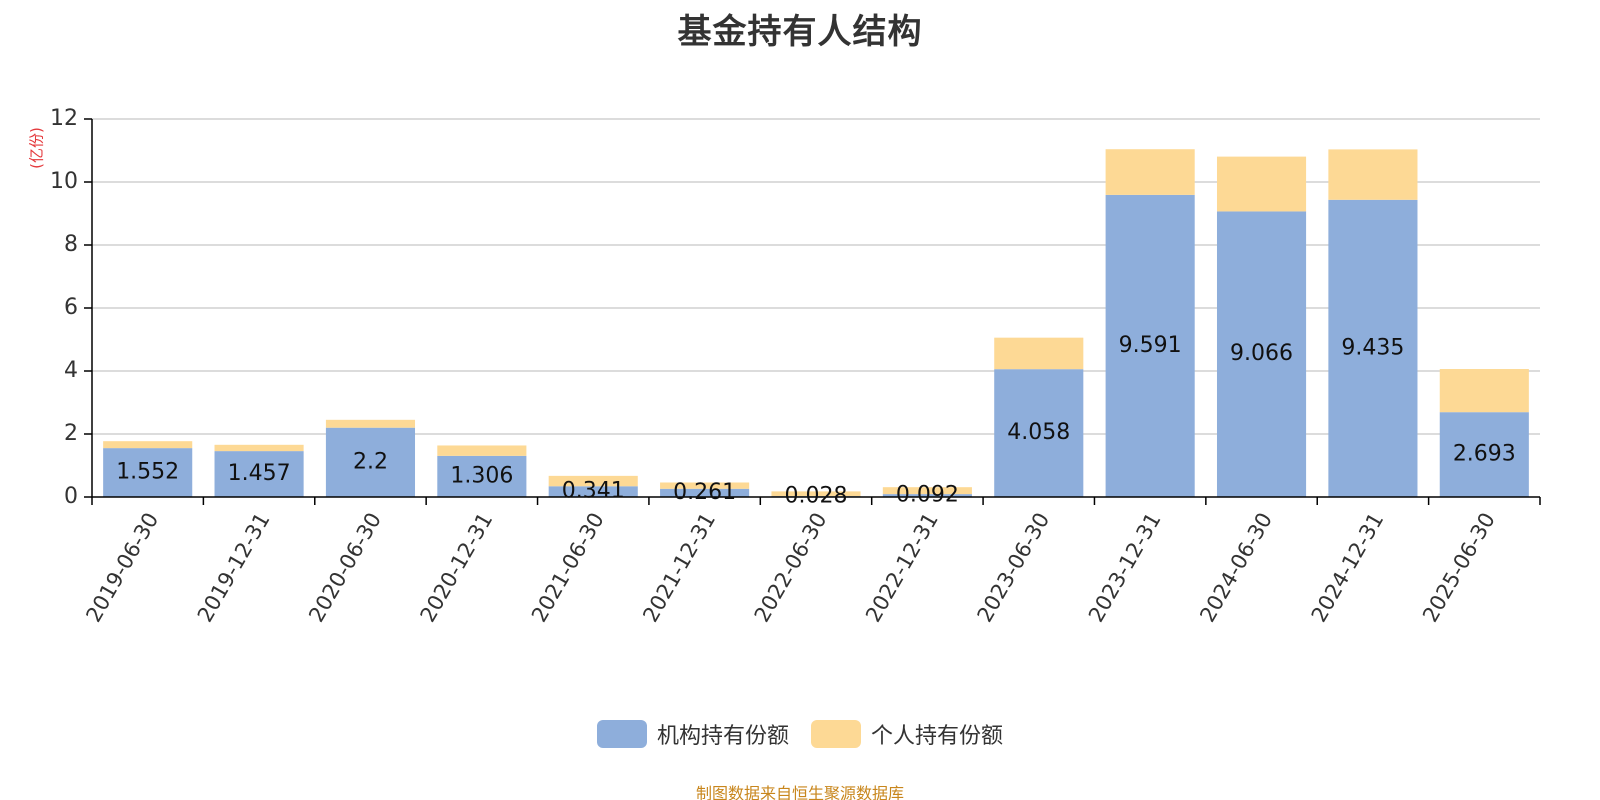 The height and width of the screenshot is (800, 1600). What do you see at coordinates (71, 433) in the screenshot?
I see `y-tick-label: 2` at bounding box center [71, 433].